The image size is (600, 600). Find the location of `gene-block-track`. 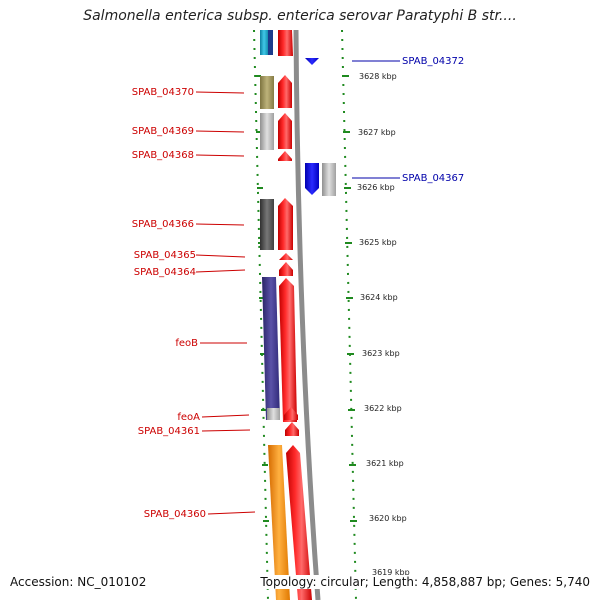

gene-block-track is located at coordinates (275, 315).